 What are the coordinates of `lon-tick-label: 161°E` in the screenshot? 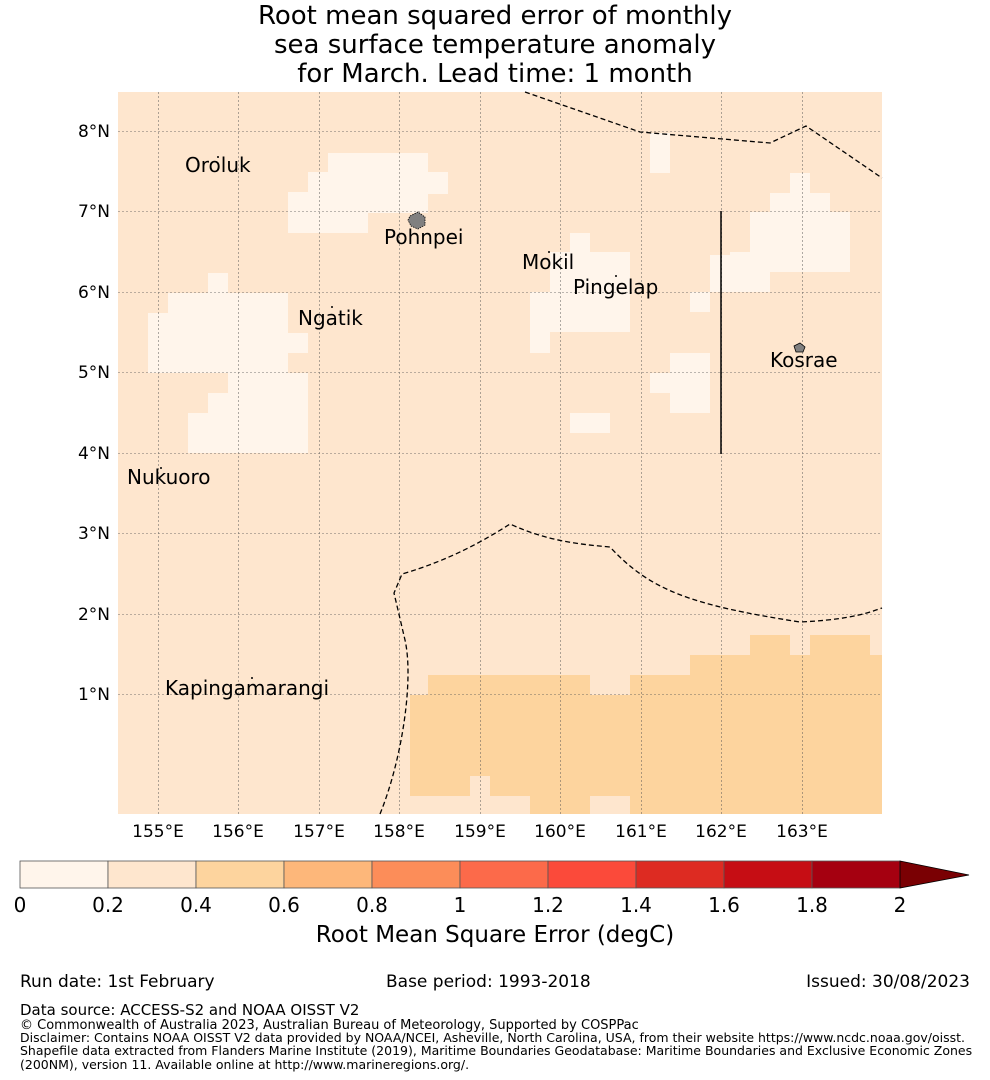 It's located at (641, 832).